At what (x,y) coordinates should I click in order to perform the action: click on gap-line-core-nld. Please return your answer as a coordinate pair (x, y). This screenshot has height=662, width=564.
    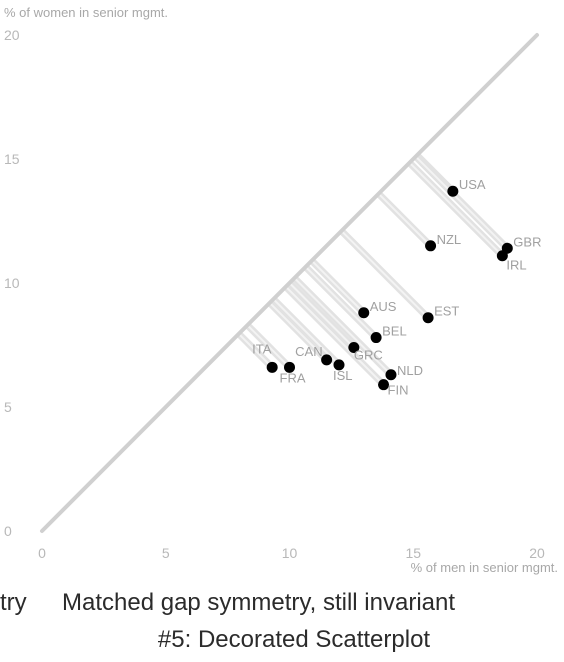
    Looking at the image, I should click on (342, 326).